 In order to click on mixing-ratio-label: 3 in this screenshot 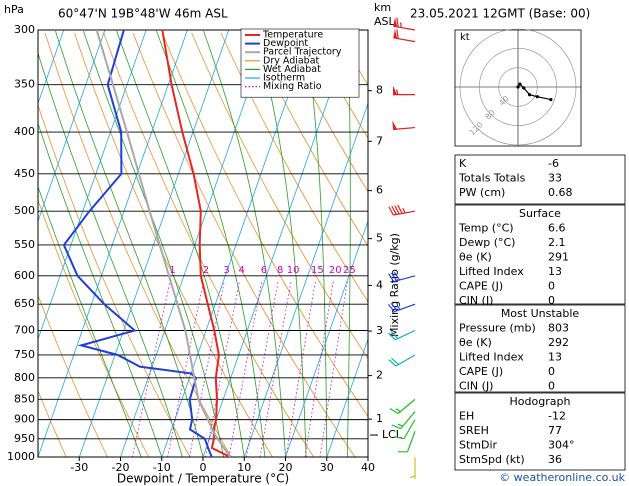, I will do `click(226, 270)`.